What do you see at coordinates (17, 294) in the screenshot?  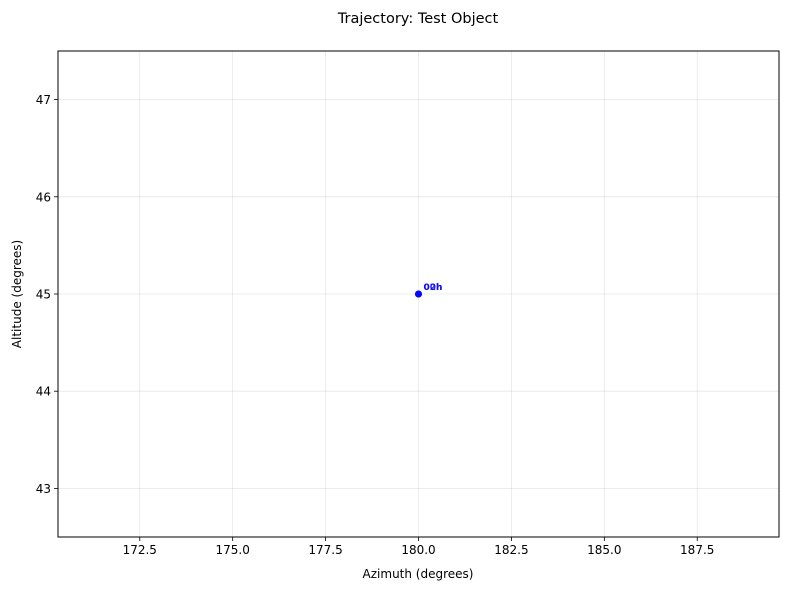 I see `y-axis-label: Altitude (degrees)` at bounding box center [17, 294].